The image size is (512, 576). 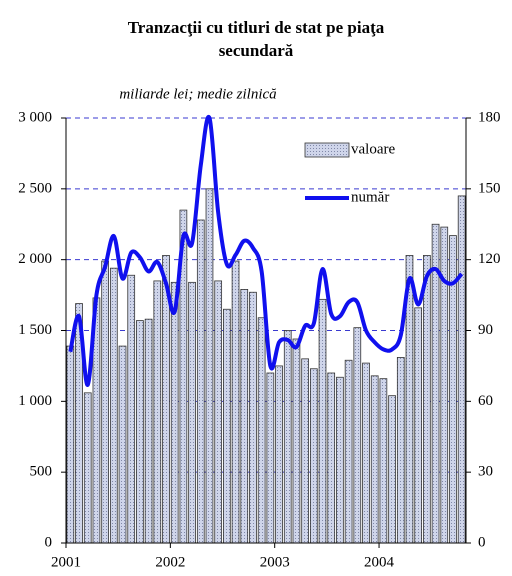 I want to click on chart-subtitle: miliarde lei; medie zilnică, so click(x=197, y=94).